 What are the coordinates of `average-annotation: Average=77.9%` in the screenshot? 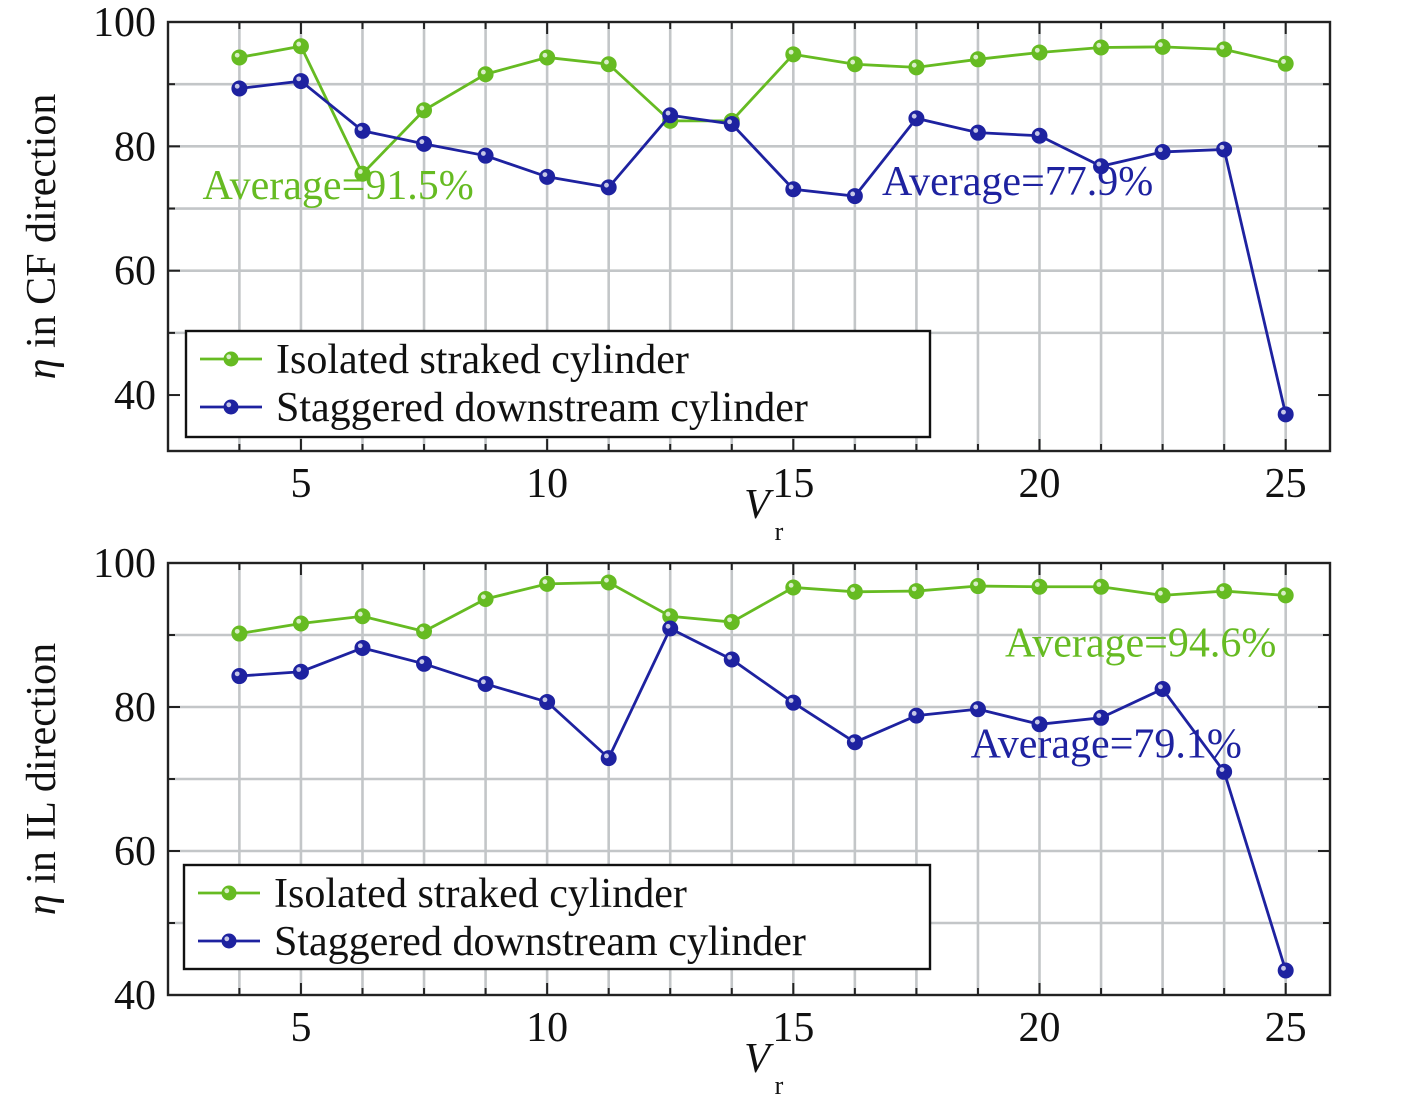 It's located at (1017, 182).